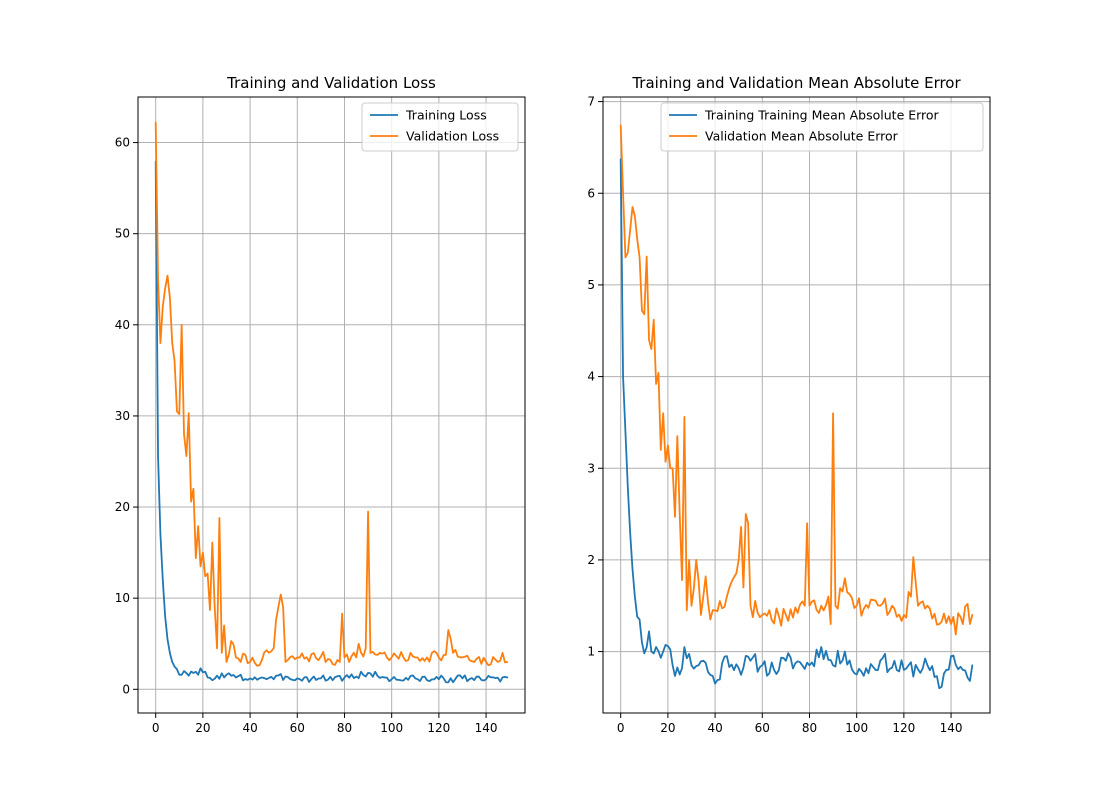 The width and height of the screenshot is (1100, 800). What do you see at coordinates (822, 115) in the screenshot?
I see `legend-label: Training Training Mean Absolute Error` at bounding box center [822, 115].